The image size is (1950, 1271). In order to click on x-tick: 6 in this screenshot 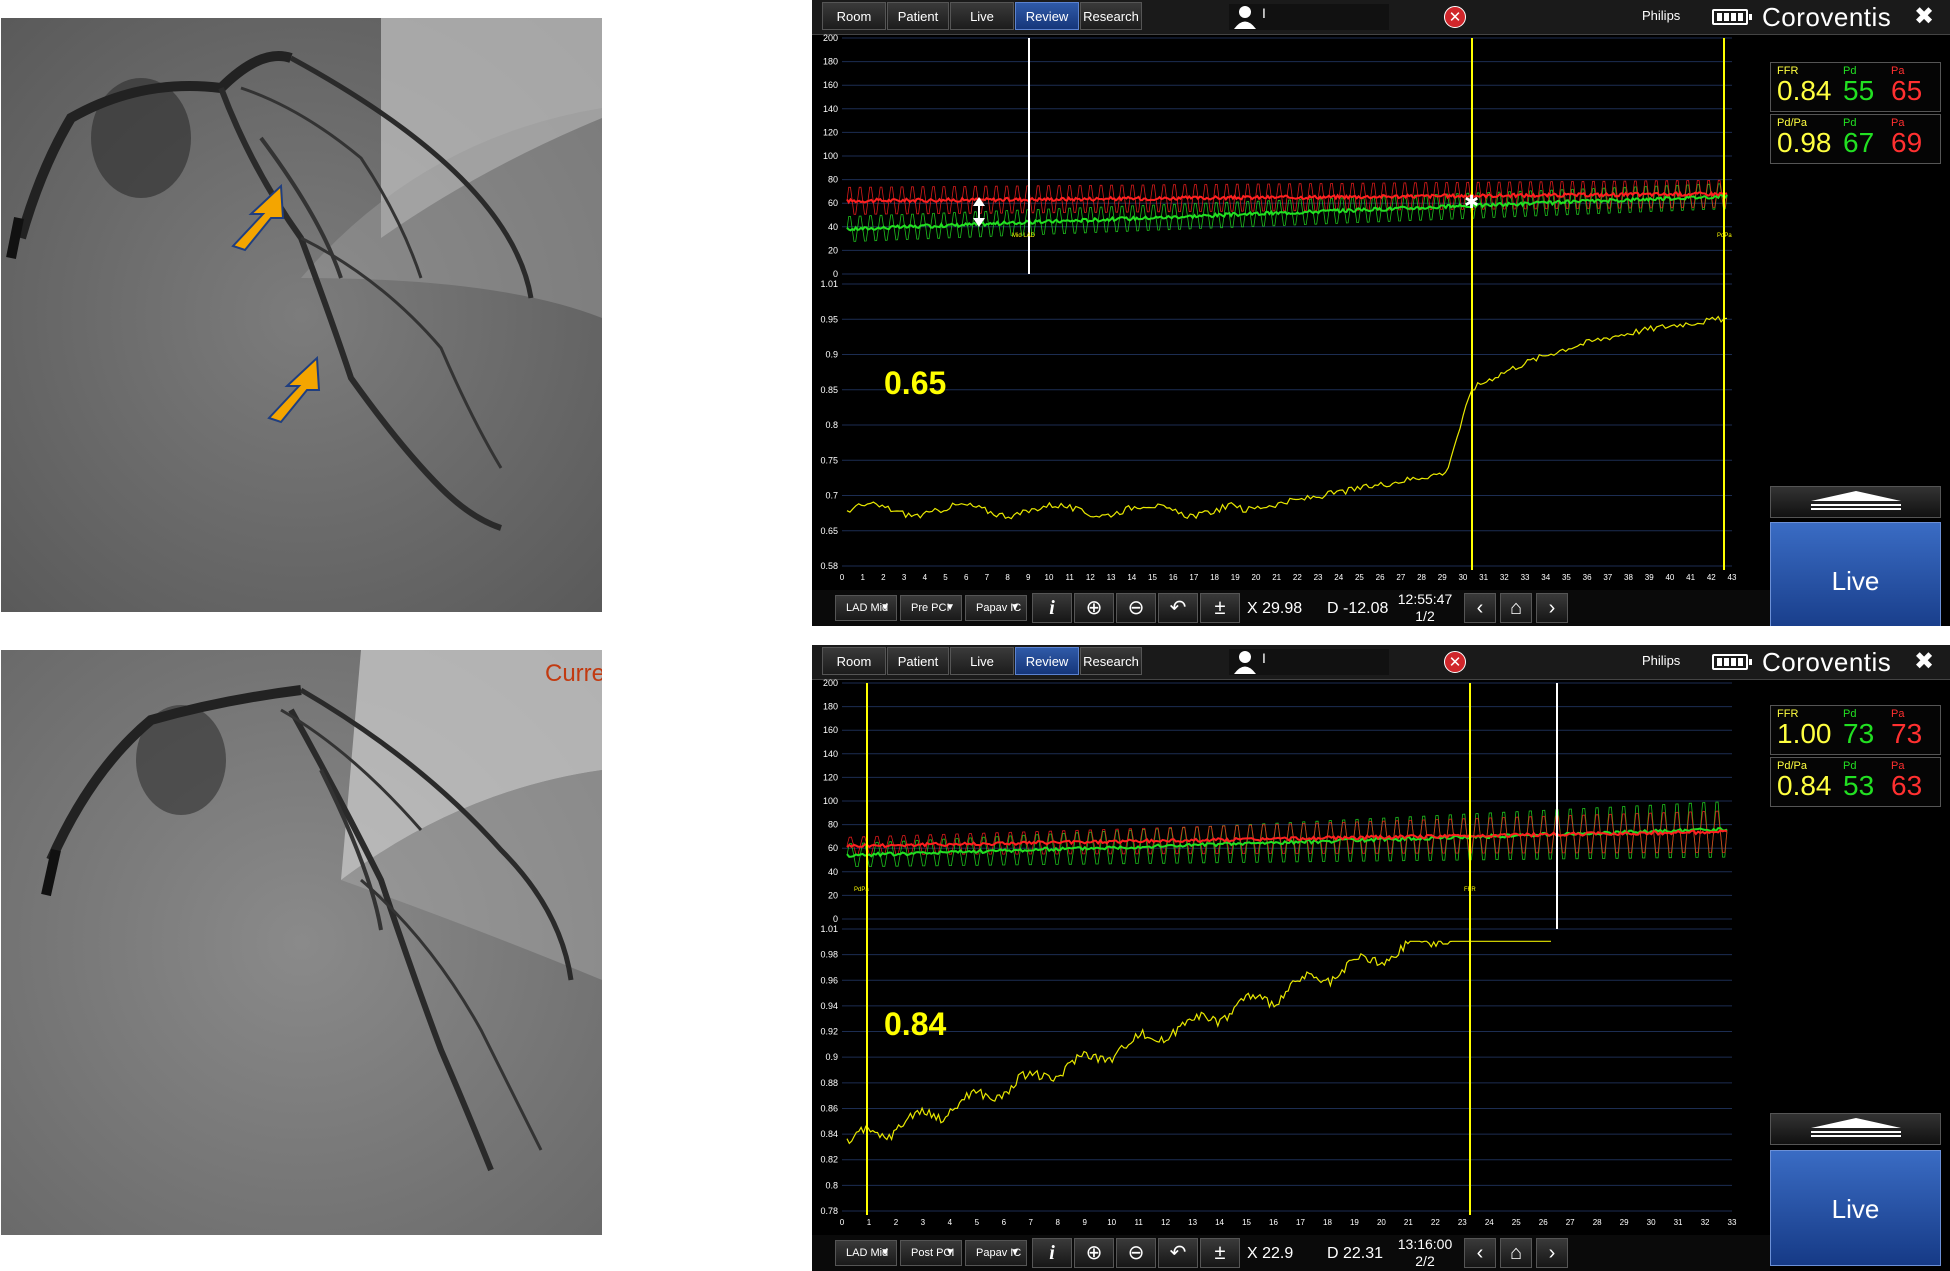, I will do `click(966, 577)`.